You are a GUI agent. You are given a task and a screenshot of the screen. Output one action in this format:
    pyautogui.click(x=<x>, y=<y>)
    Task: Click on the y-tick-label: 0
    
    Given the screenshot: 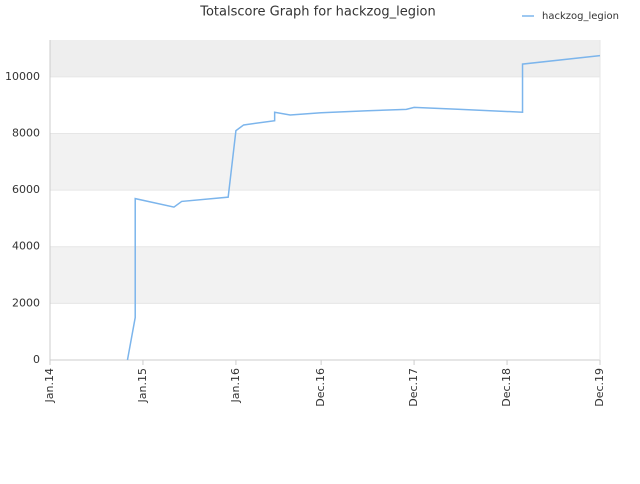 What is the action you would take?
    pyautogui.click(x=36, y=359)
    